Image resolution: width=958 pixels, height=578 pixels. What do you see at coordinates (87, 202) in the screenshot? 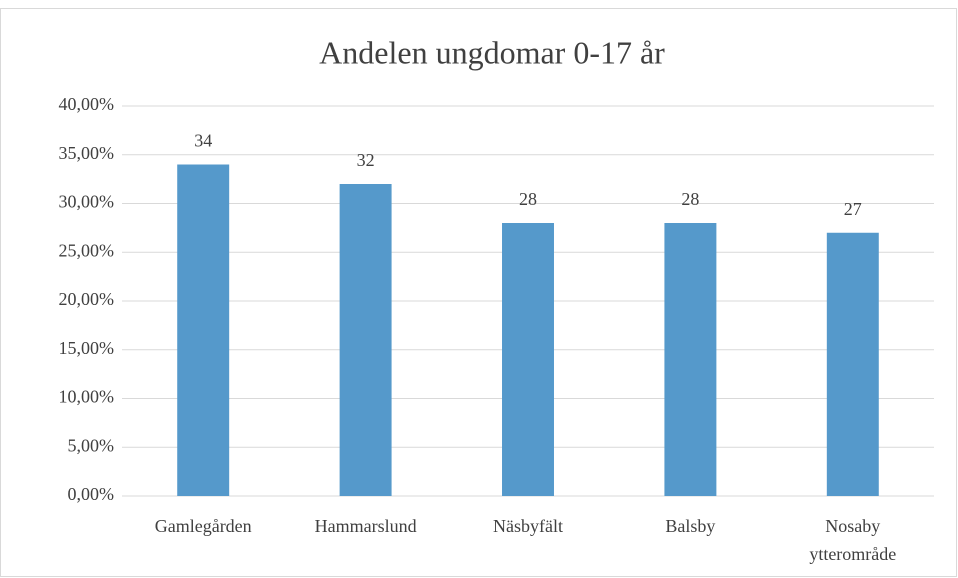
I see `y-tick-label: 30,00%` at bounding box center [87, 202].